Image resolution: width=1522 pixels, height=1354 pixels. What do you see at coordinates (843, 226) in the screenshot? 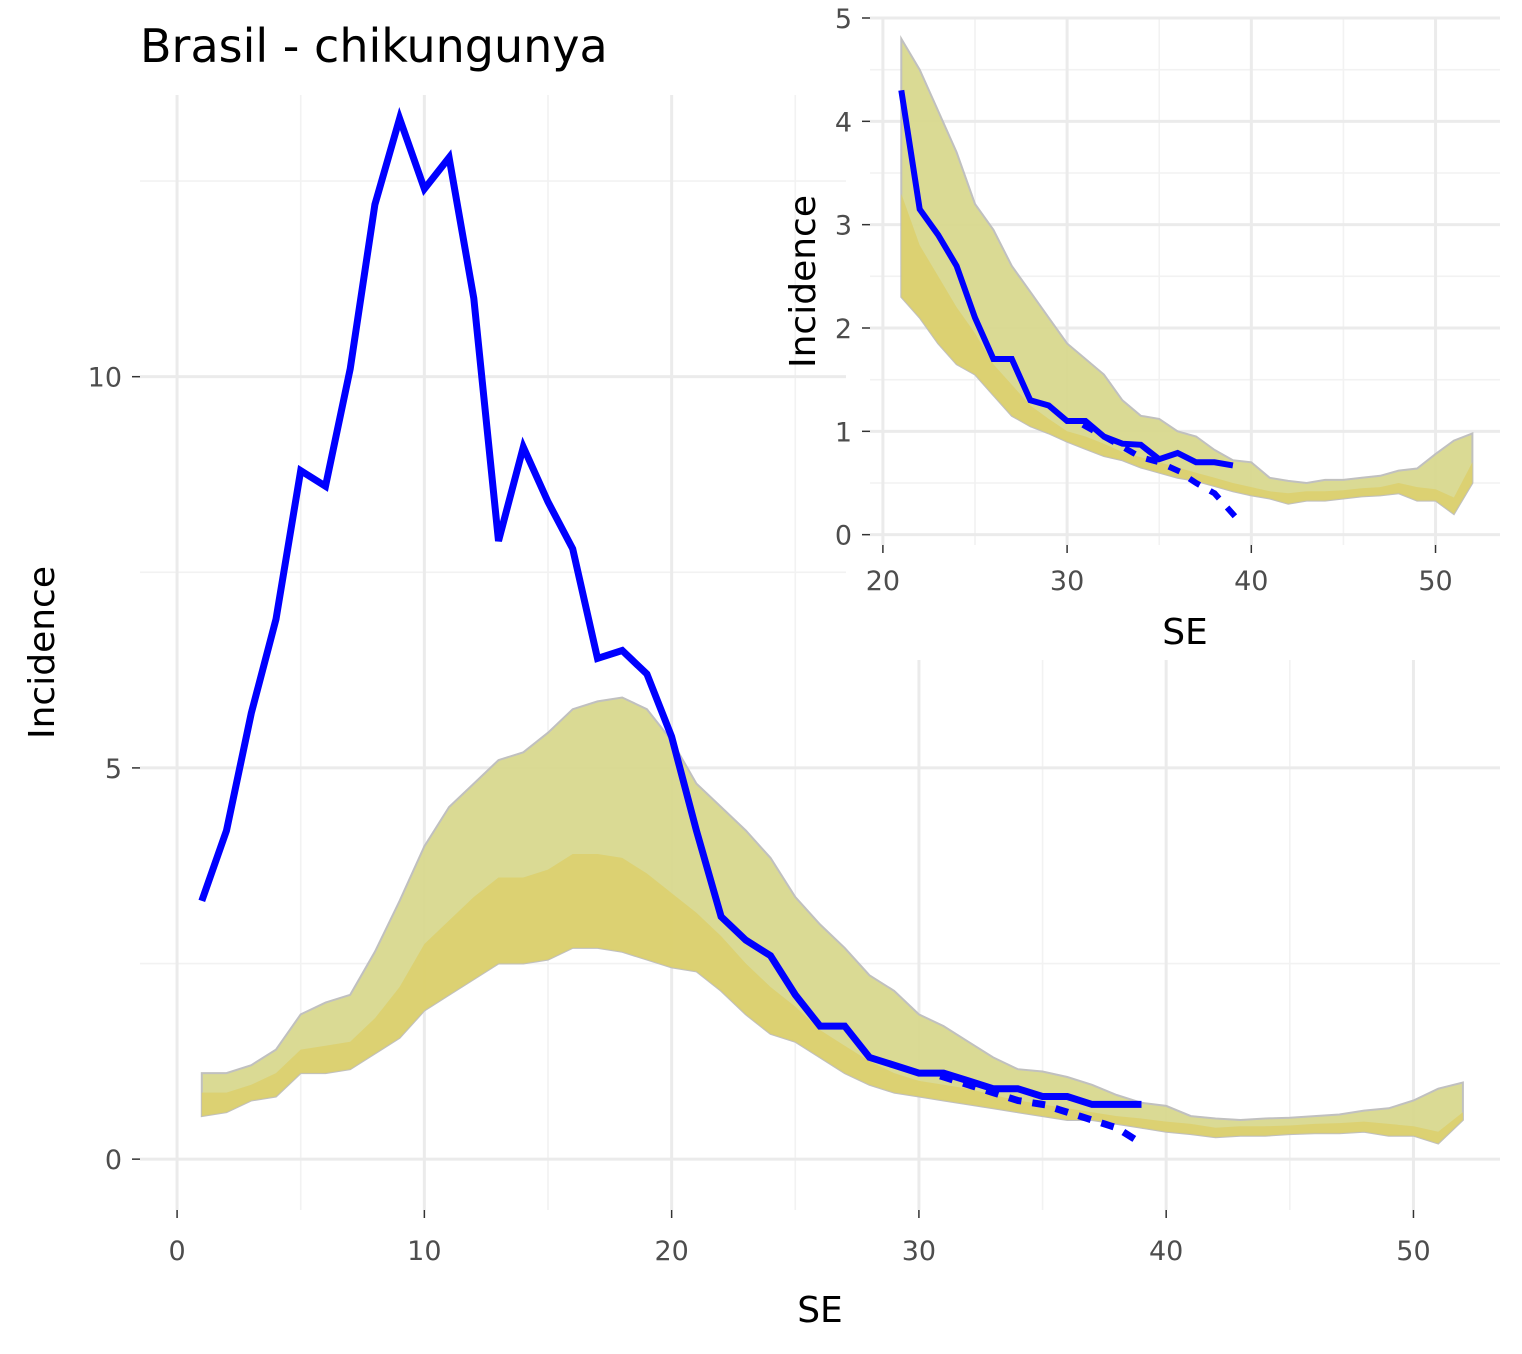
I see `inset-y-tick-label: 3` at bounding box center [843, 226].